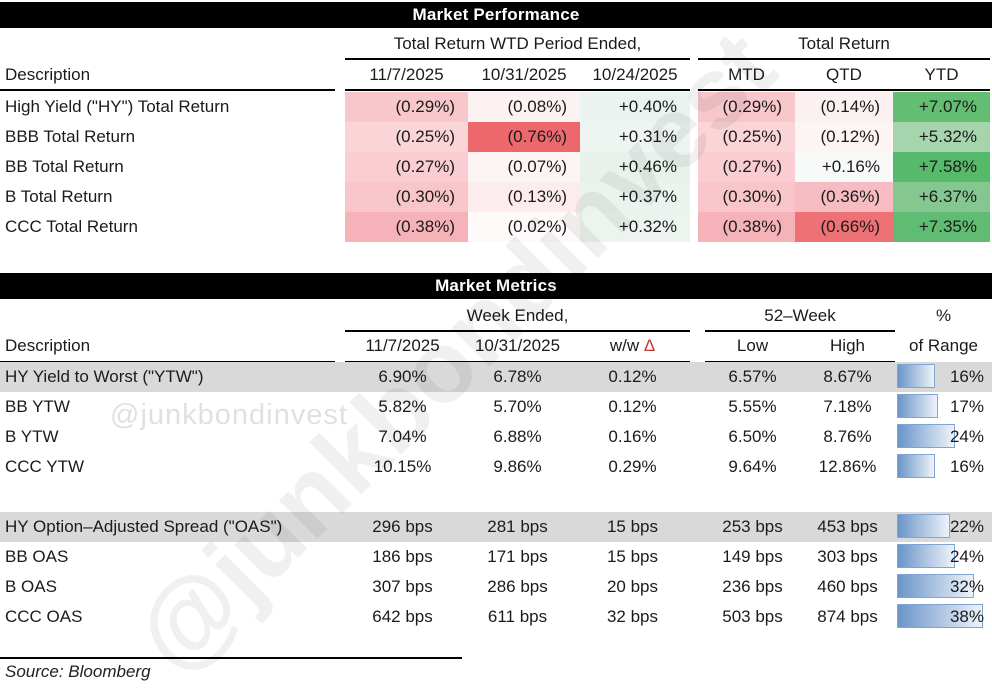  I want to click on column-header-date-2: 10/31/2025, so click(517, 347).